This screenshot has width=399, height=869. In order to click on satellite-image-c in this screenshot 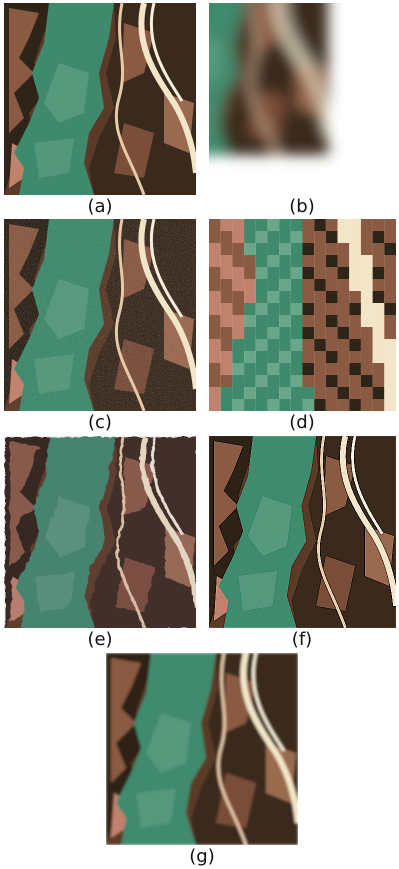, I will do `click(100, 315)`.